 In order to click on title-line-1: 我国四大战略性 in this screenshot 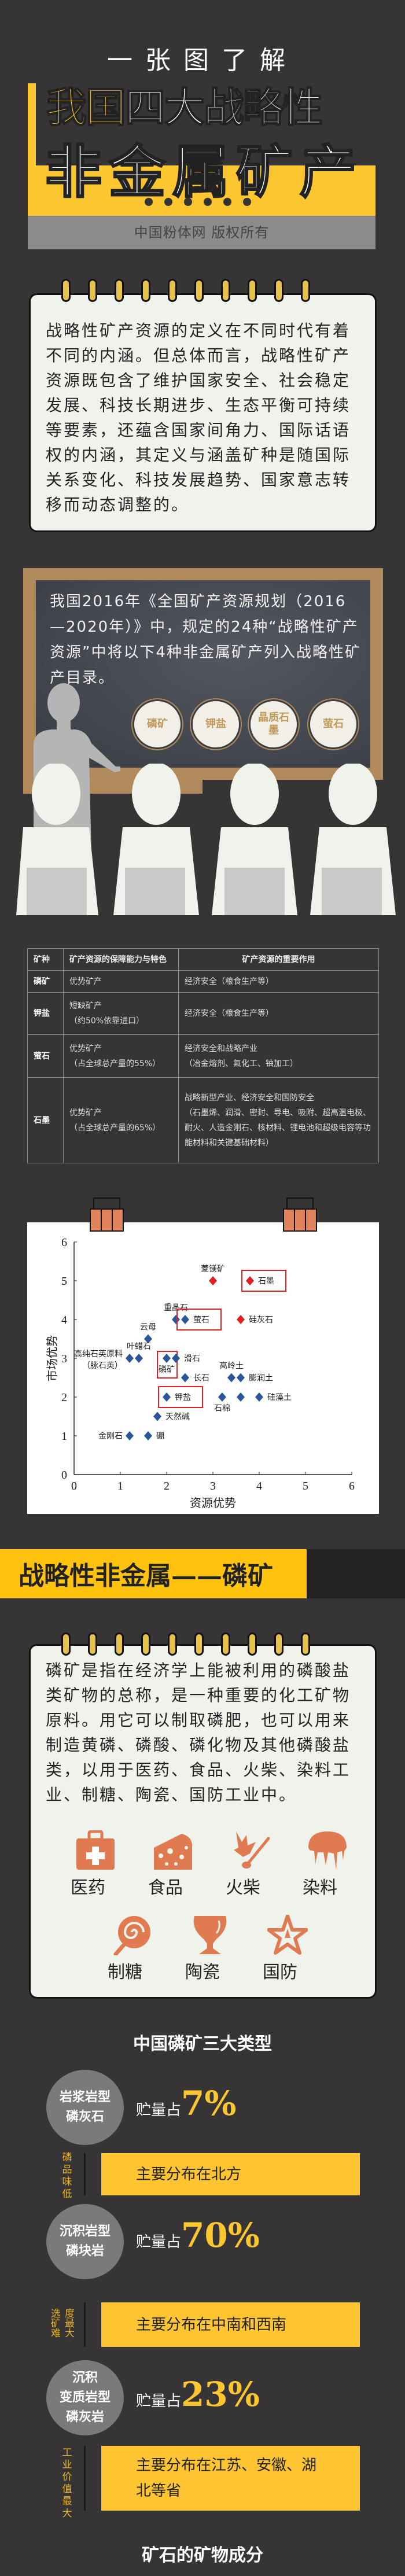, I will do `click(184, 104)`.